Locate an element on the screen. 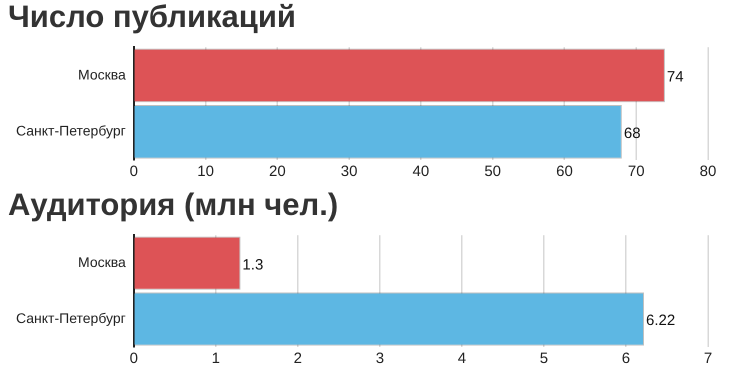  x-tick-label: 3 is located at coordinates (380, 359).